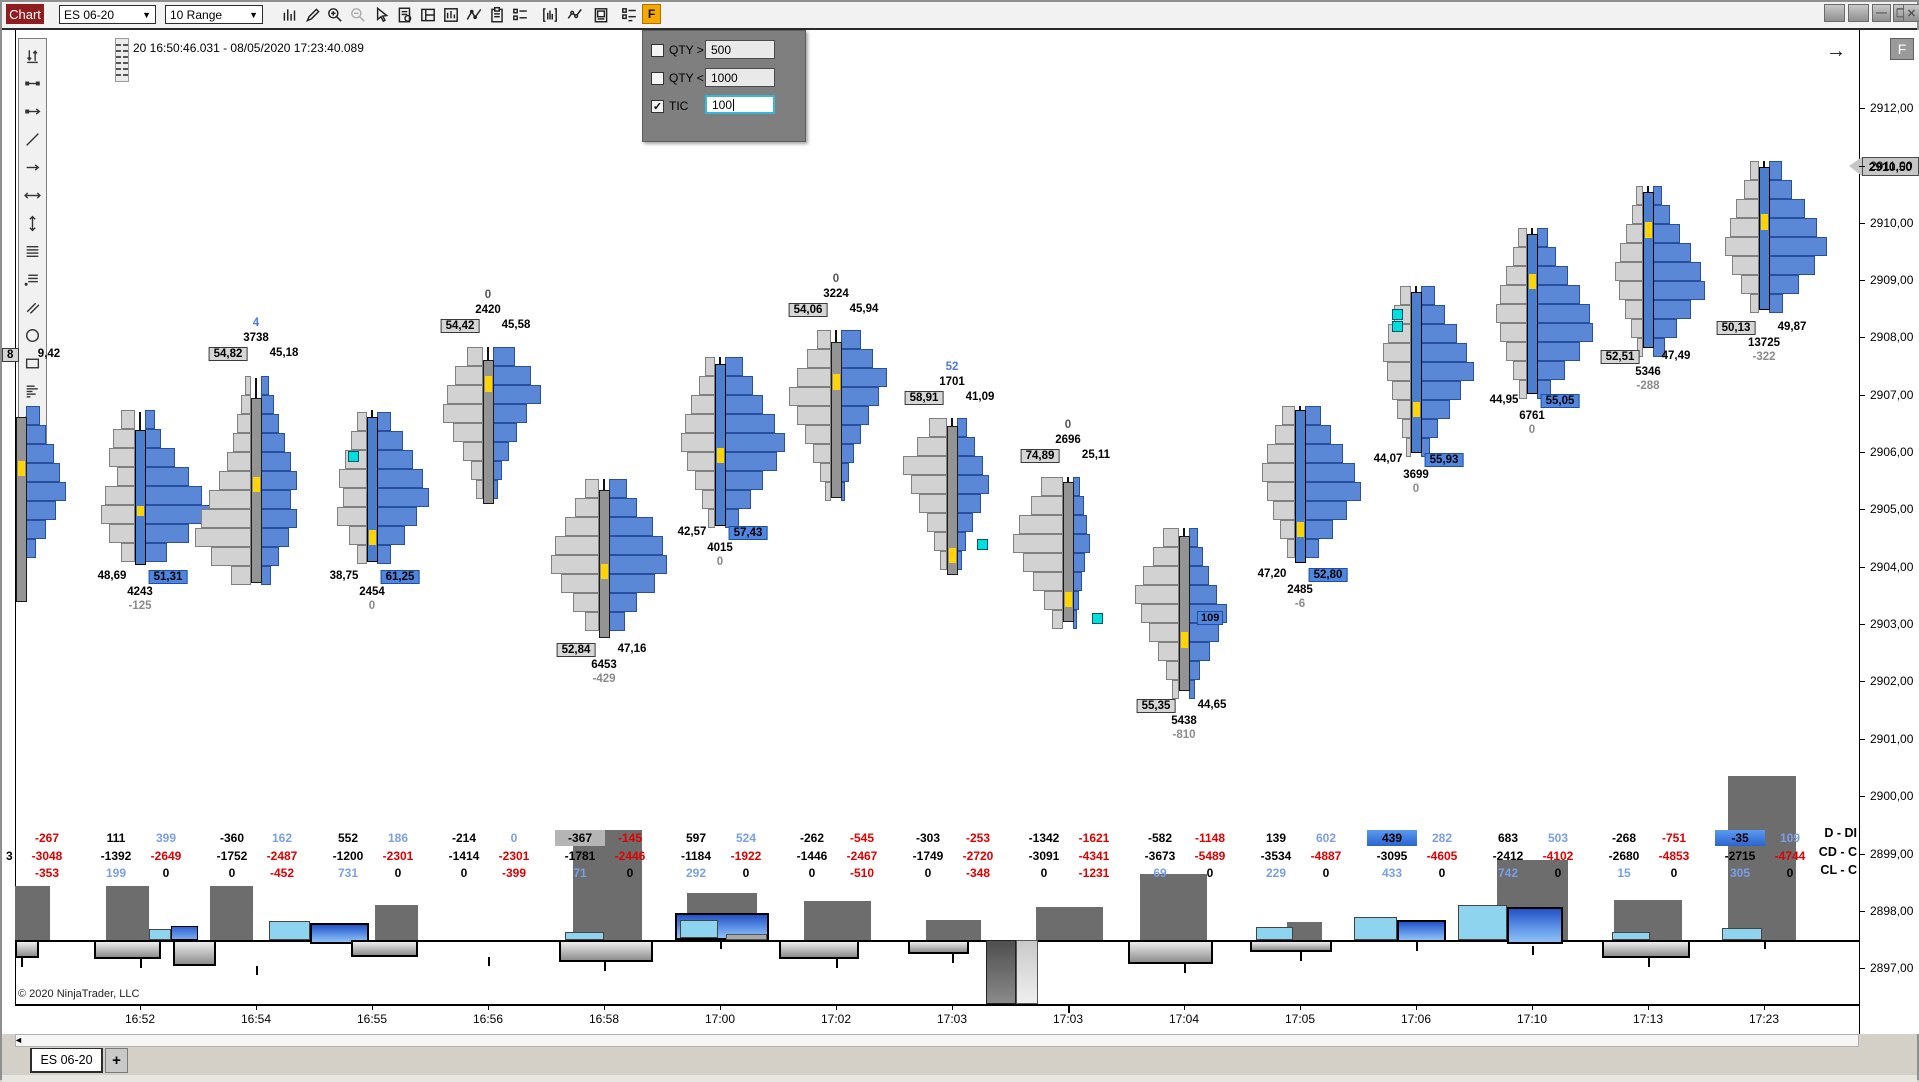  I want to click on volume-profile-icon, so click(32, 391).